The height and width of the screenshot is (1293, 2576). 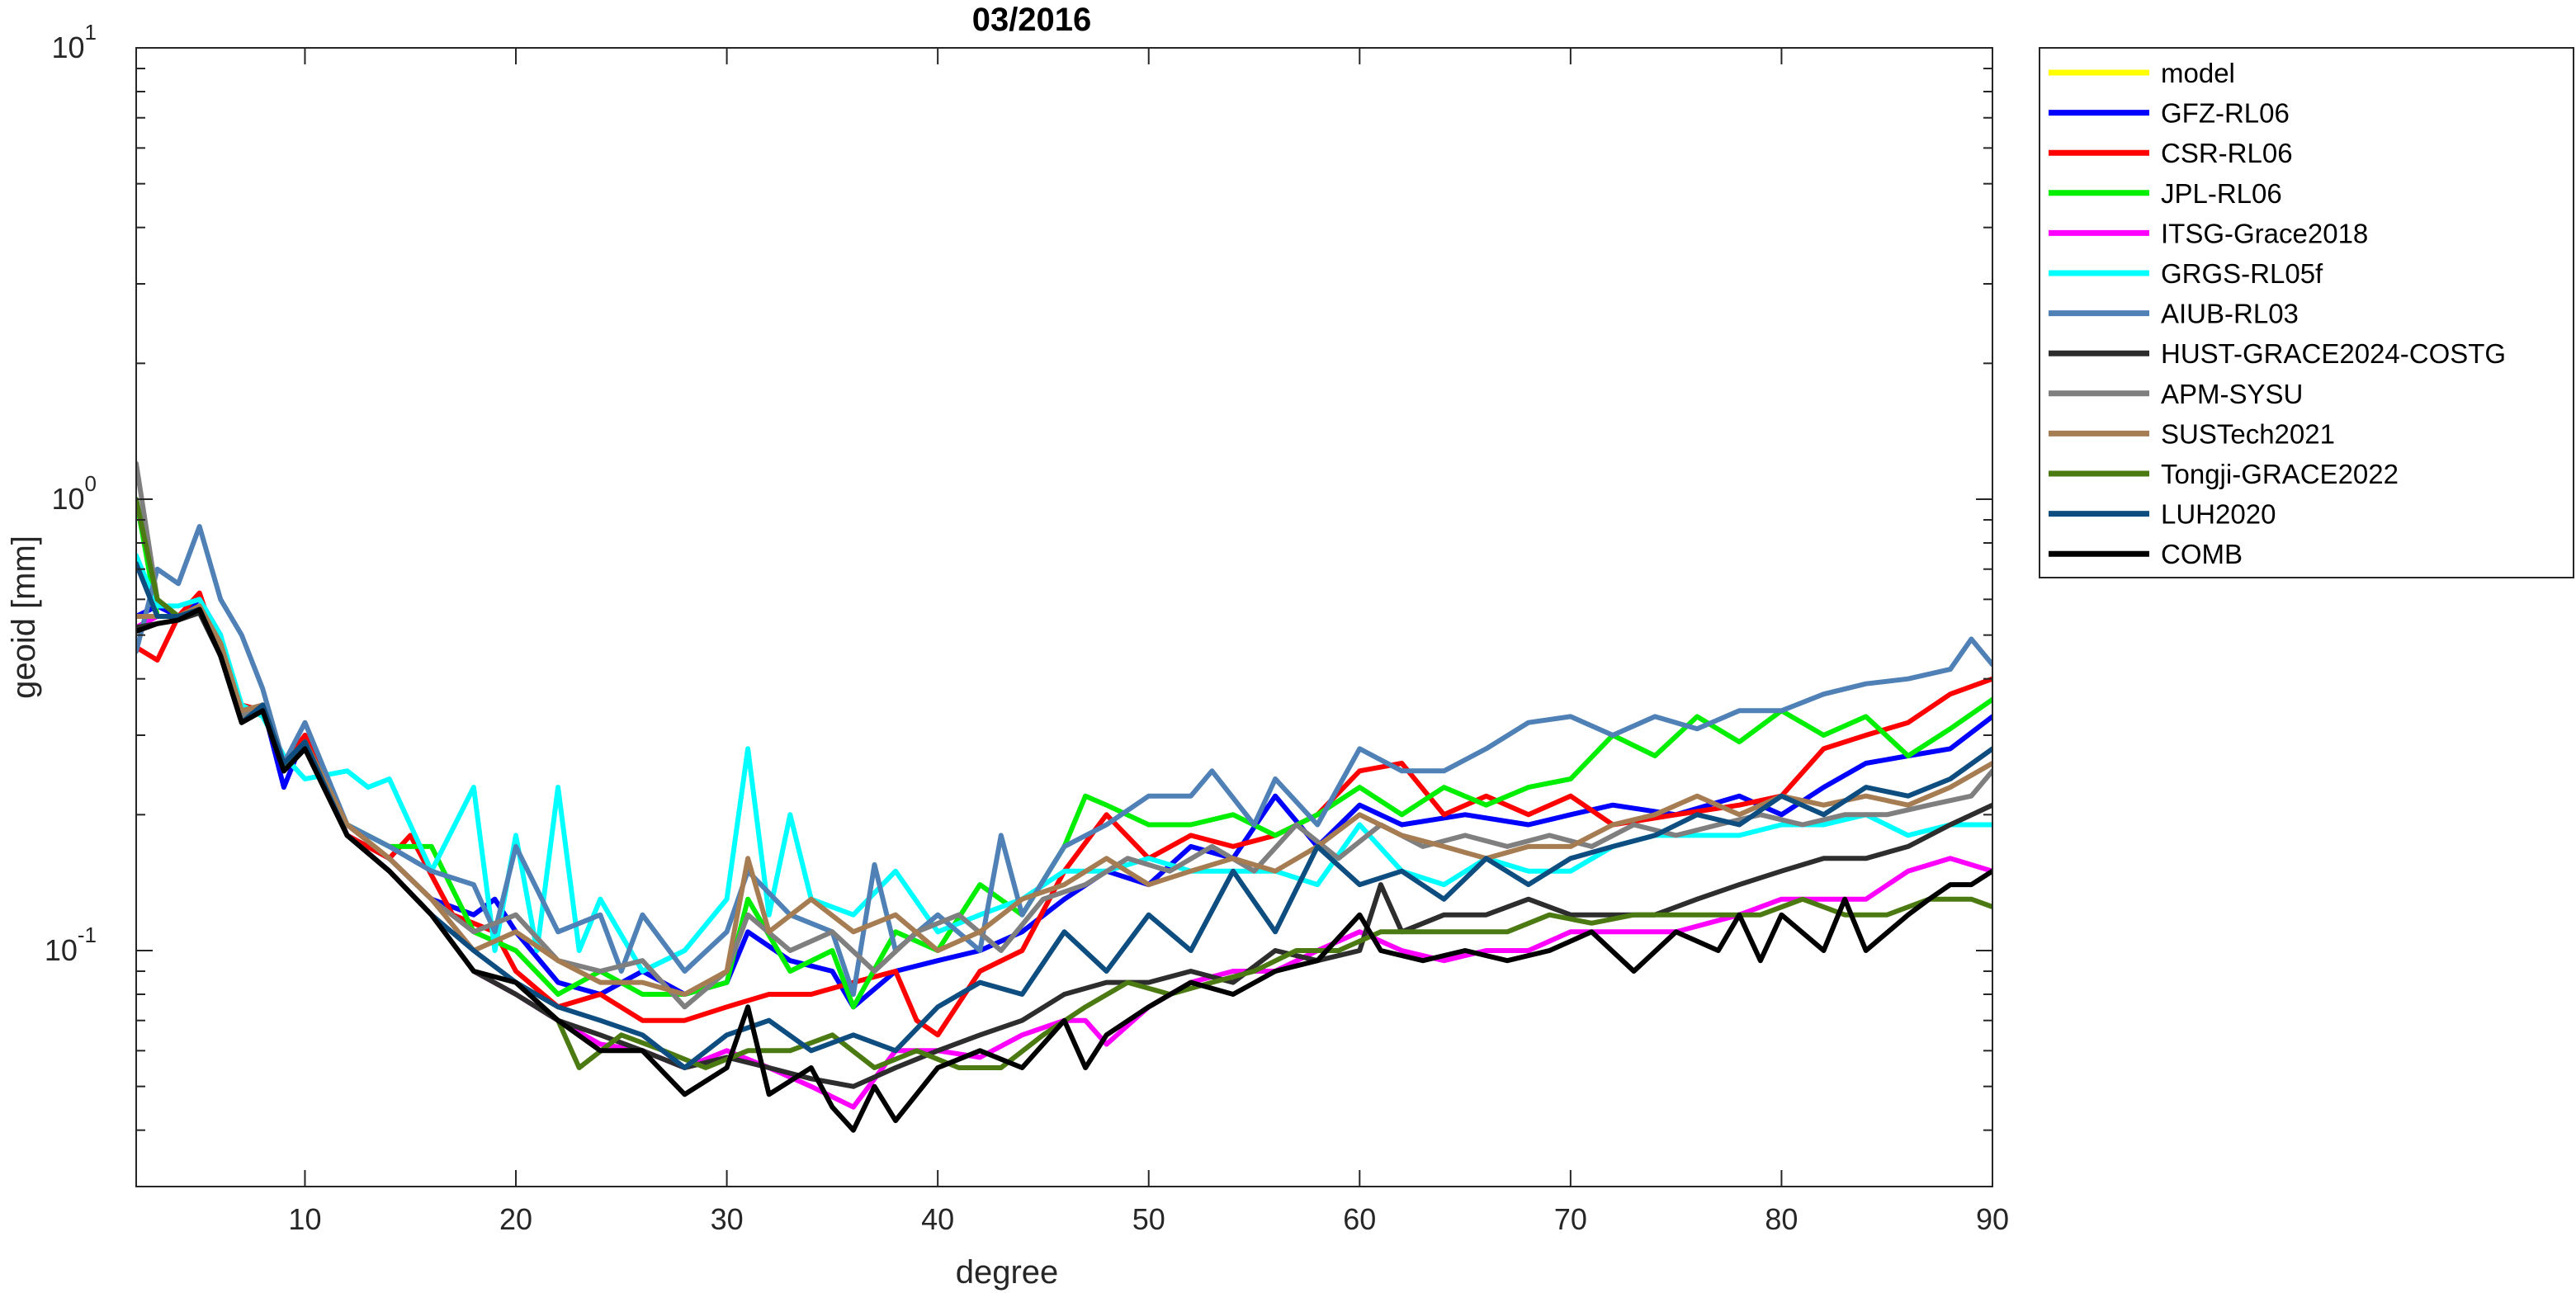 I want to click on y-tick-exponent: 1, so click(x=91, y=32).